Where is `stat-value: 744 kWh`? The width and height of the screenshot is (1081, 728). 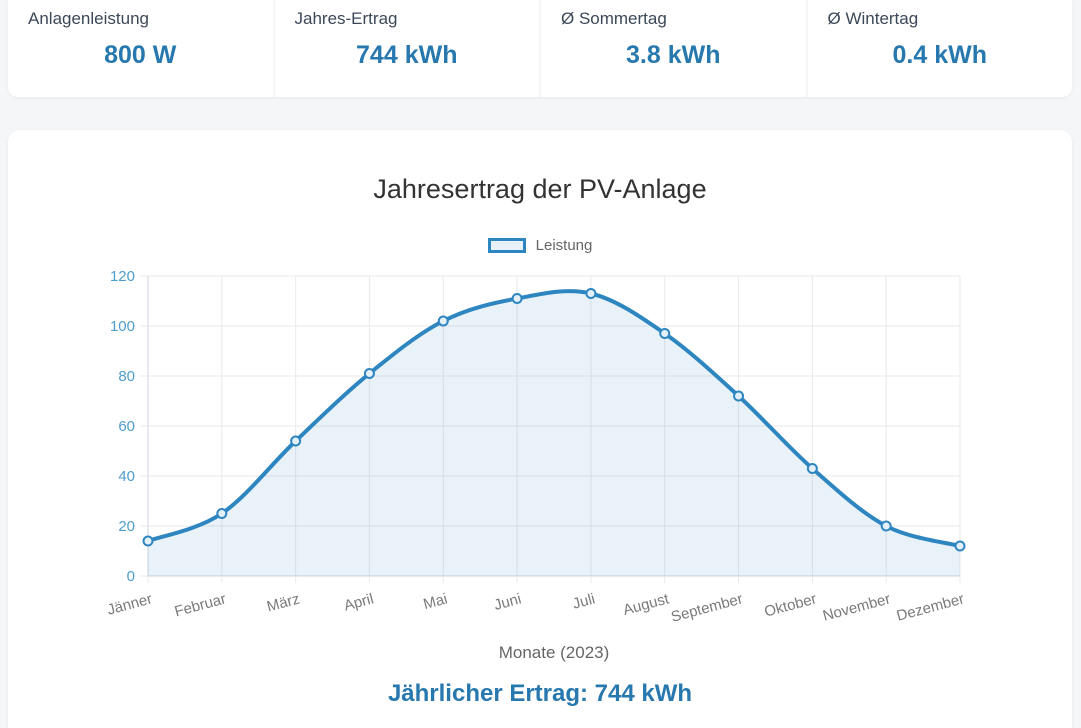
stat-value: 744 kWh is located at coordinates (407, 55).